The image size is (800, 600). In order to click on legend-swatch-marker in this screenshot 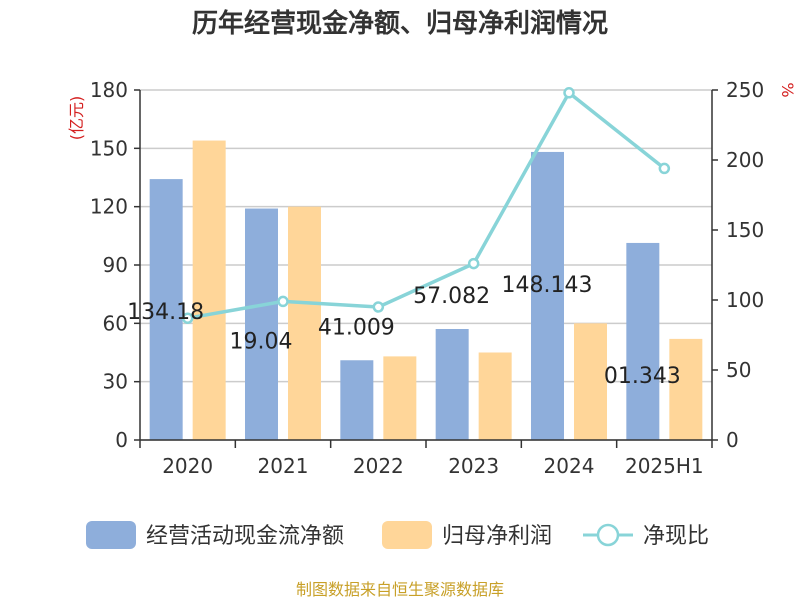, I will do `click(608, 535)`.